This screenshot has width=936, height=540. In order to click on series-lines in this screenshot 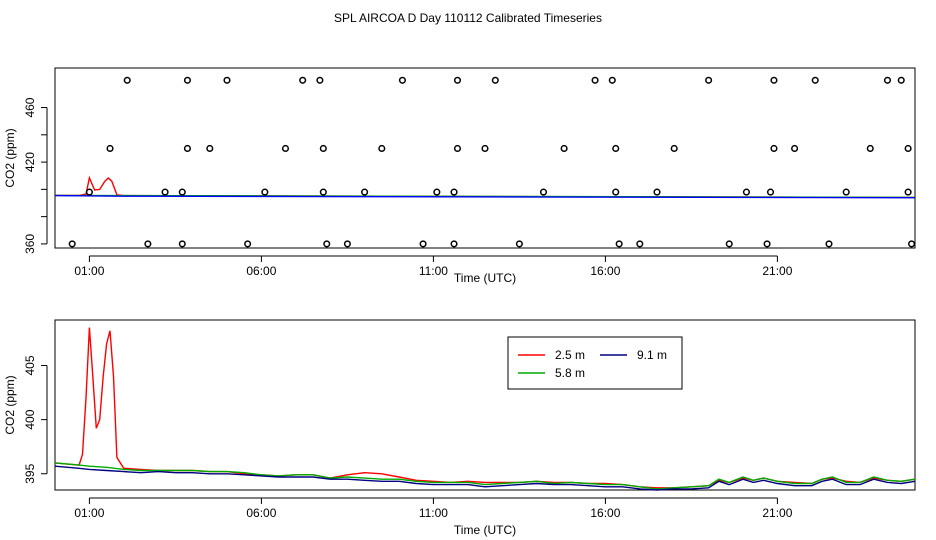, I will do `click(485, 187)`.